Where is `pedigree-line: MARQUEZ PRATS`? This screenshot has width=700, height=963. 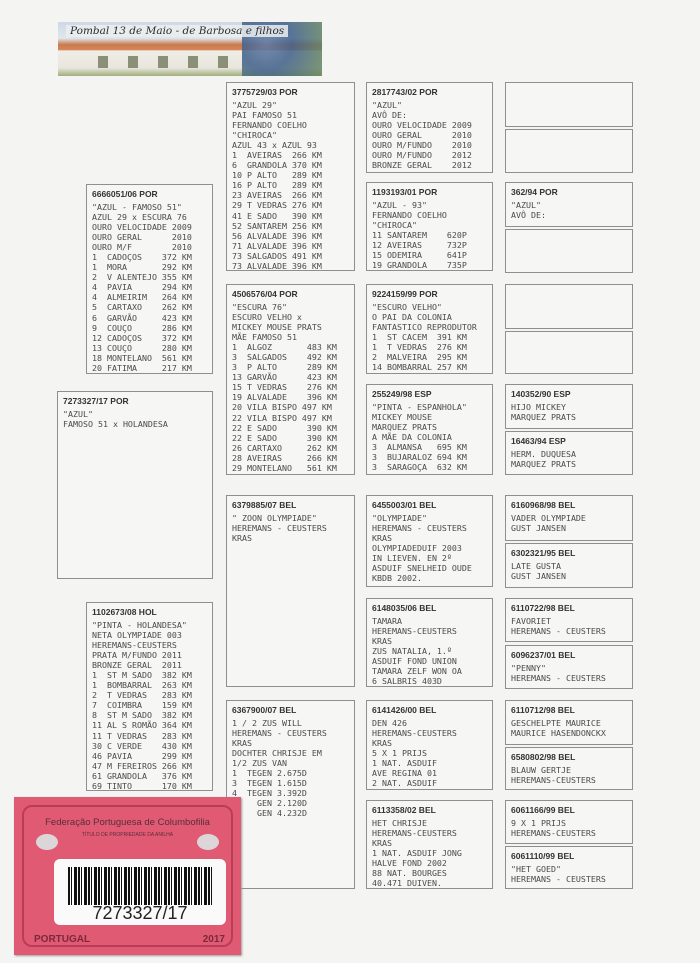
pedigree-line: MARQUEZ PRATS is located at coordinates (404, 427).